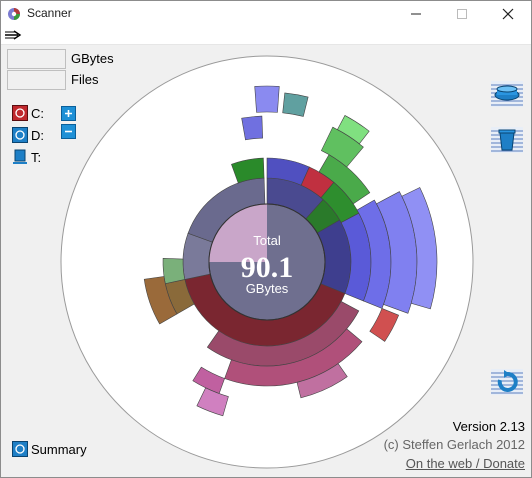  Describe the element at coordinates (488, 426) in the screenshot. I see `version-text: Version 2.13` at that location.